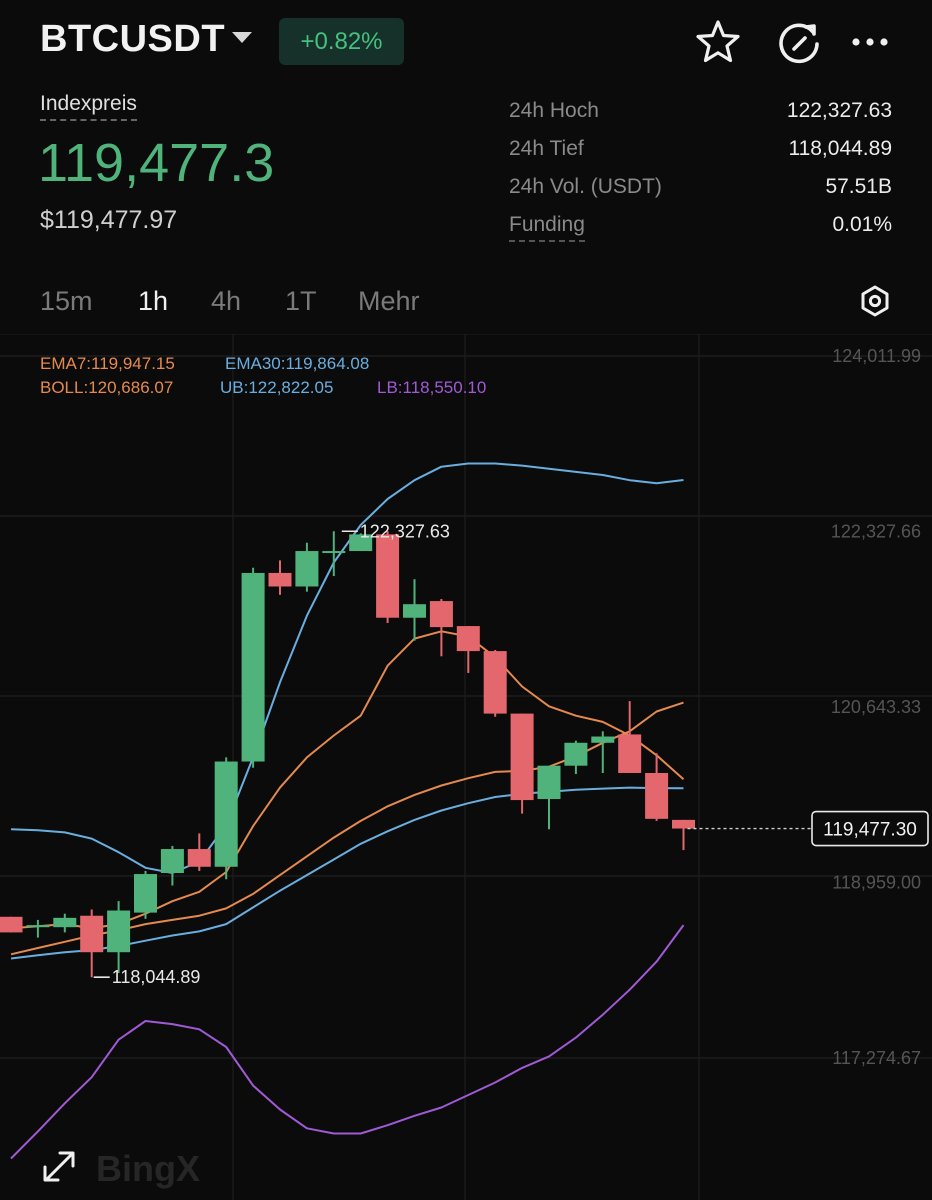 This screenshot has height=1200, width=932. I want to click on indicator-ema7: EMA7:119,947.15, so click(107, 363).